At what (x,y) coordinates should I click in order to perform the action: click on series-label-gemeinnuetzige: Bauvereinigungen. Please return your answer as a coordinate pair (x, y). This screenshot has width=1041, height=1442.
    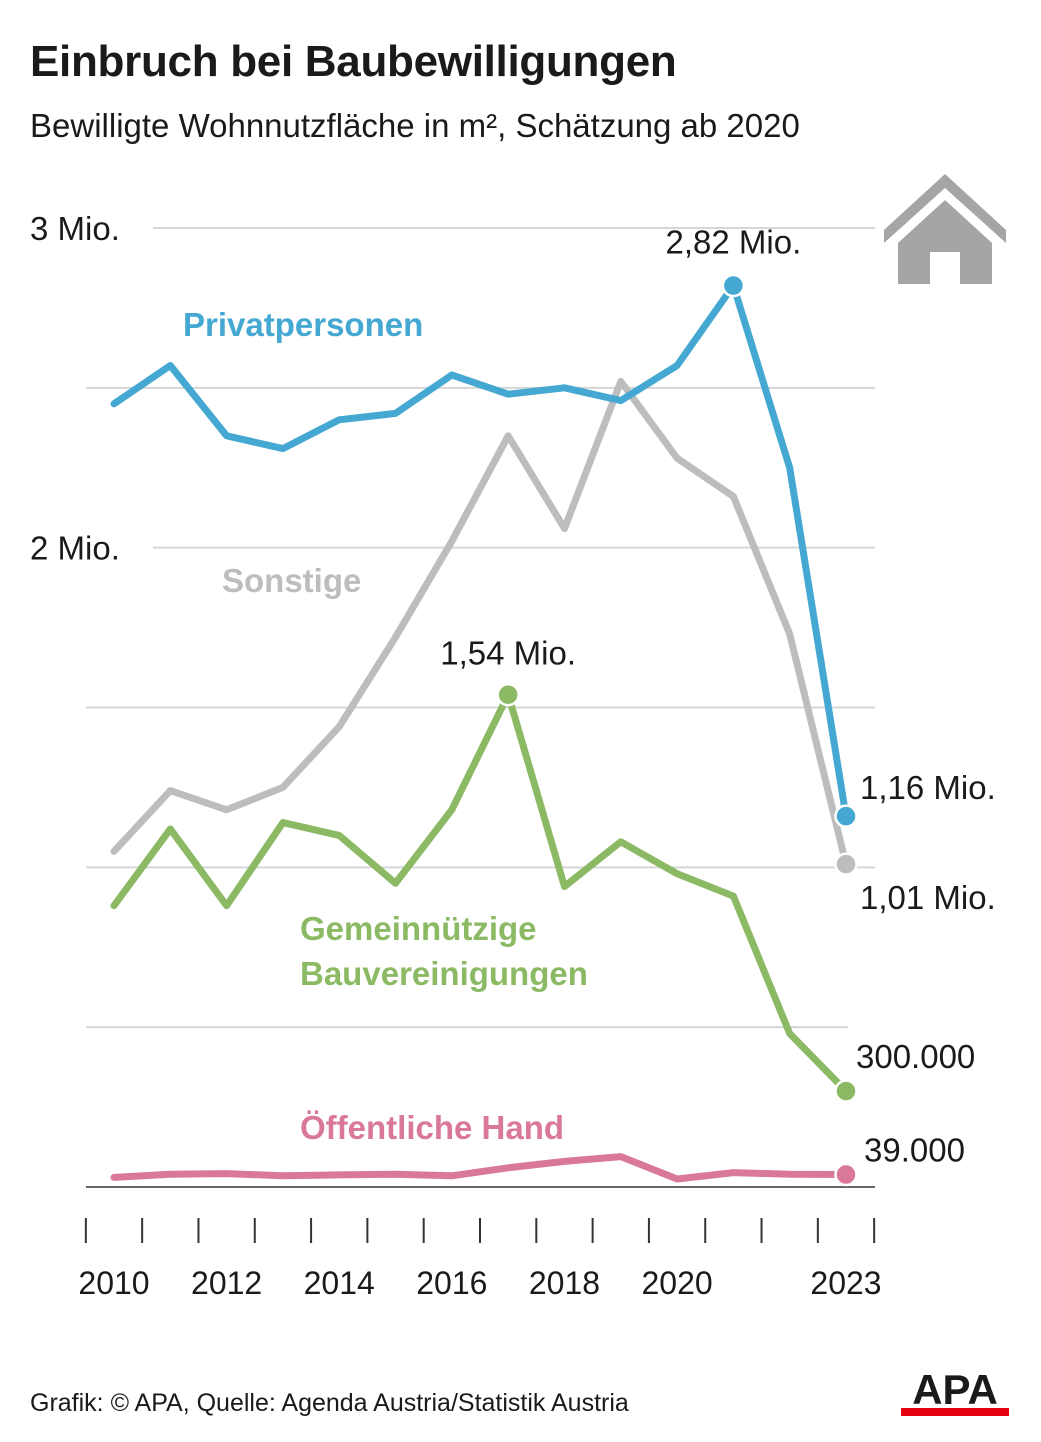
    Looking at the image, I should click on (444, 973).